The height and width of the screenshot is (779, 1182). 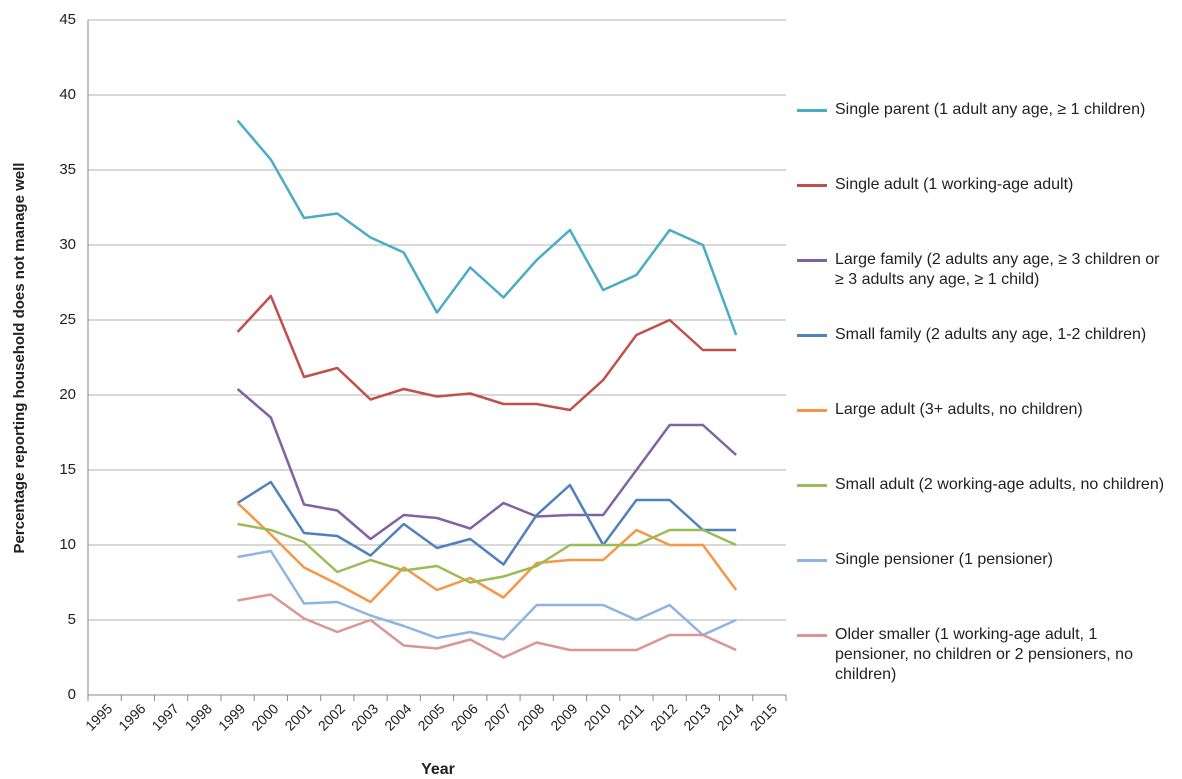 What do you see at coordinates (530, 716) in the screenshot?
I see `x-tick-label: 2008` at bounding box center [530, 716].